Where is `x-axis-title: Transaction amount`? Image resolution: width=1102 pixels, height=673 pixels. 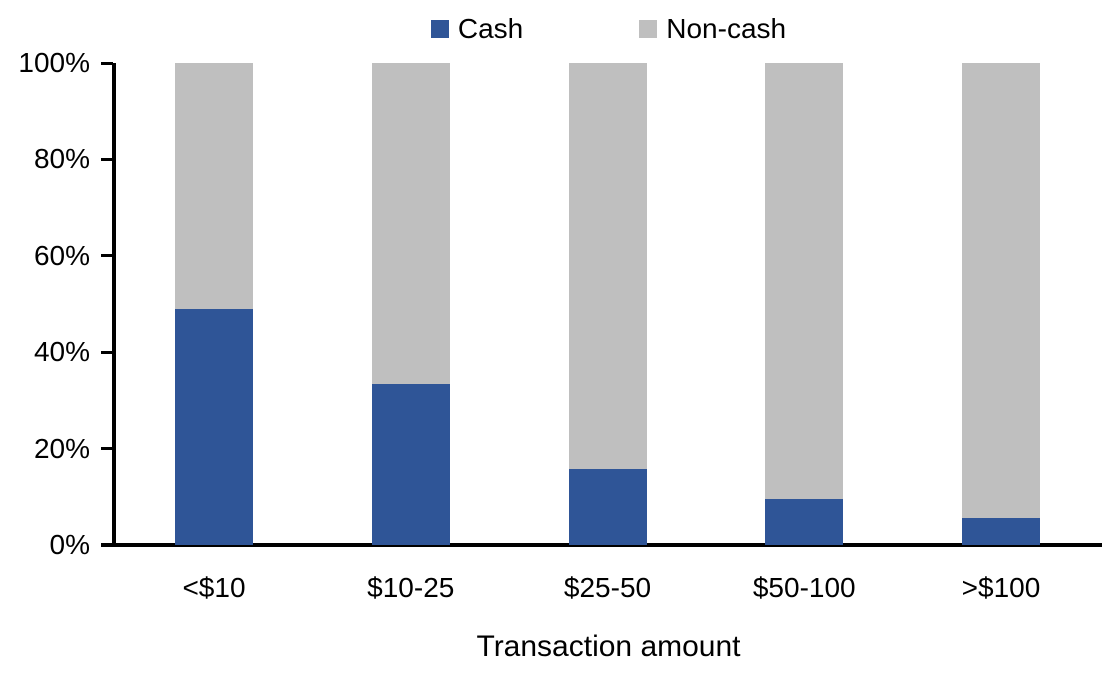 x-axis-title: Transaction amount is located at coordinates (608, 646).